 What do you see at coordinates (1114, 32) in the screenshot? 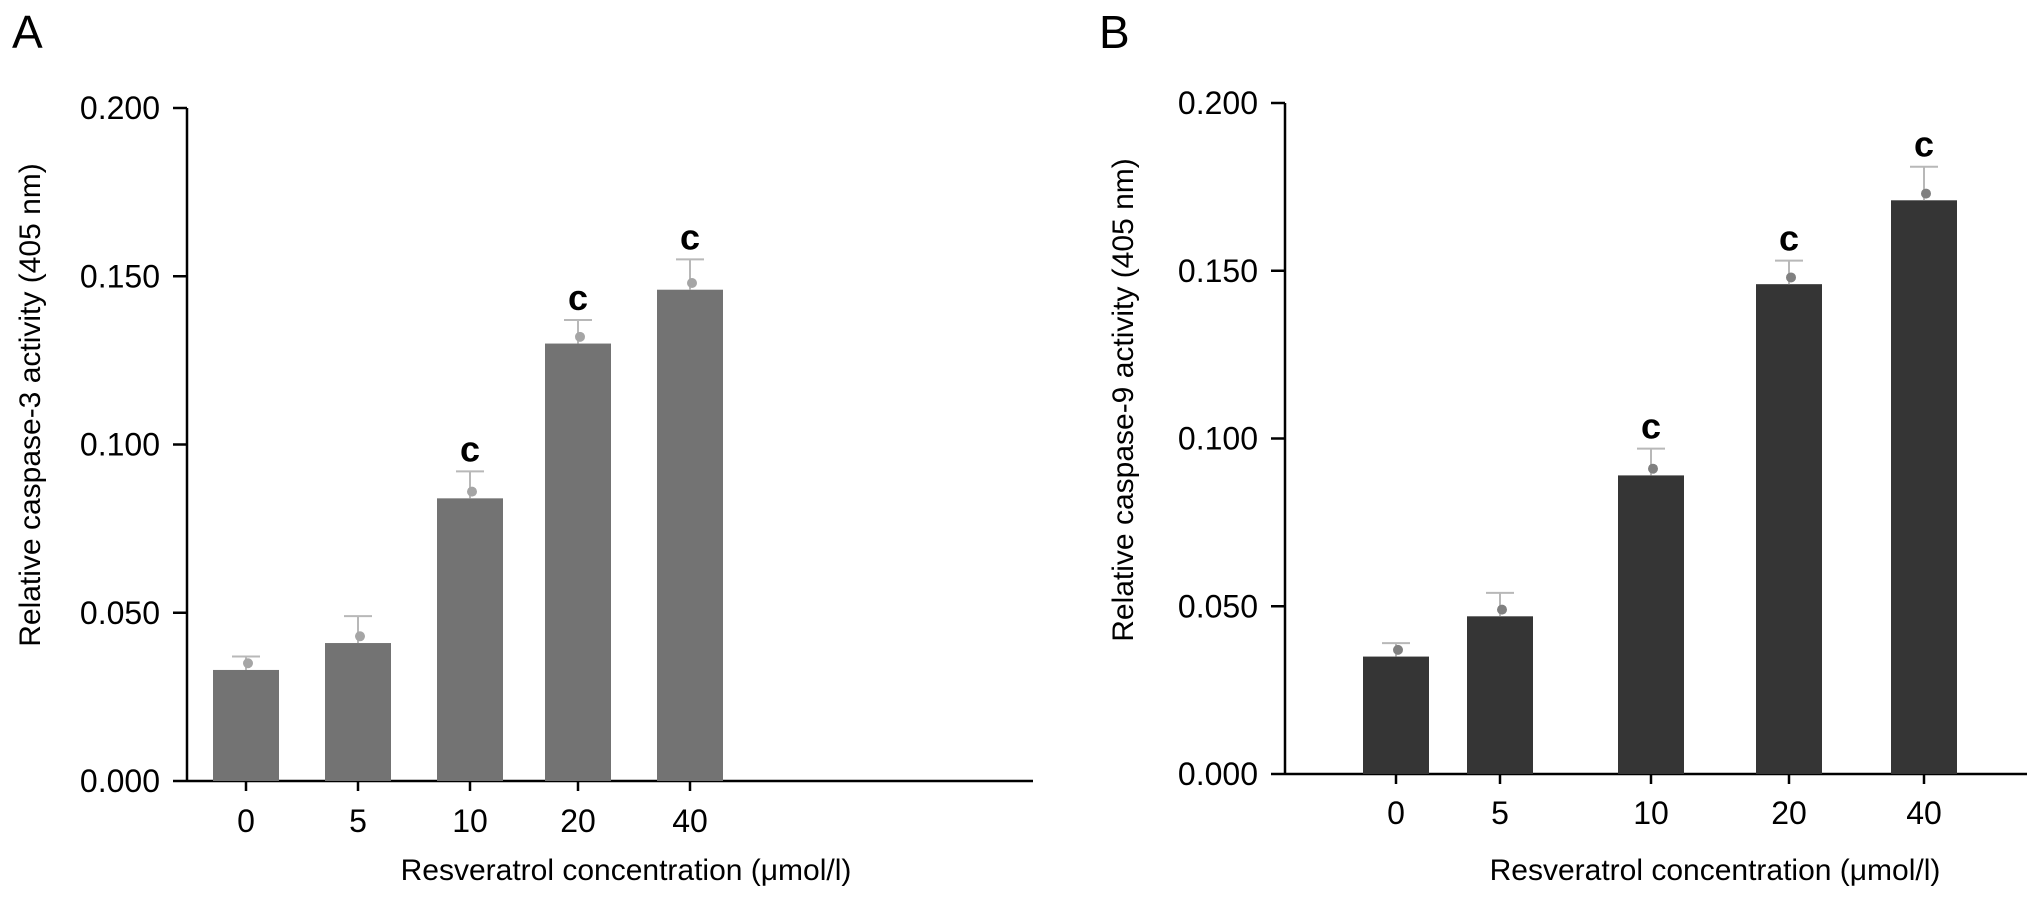
I see `panel-letter-b: B` at bounding box center [1114, 32].